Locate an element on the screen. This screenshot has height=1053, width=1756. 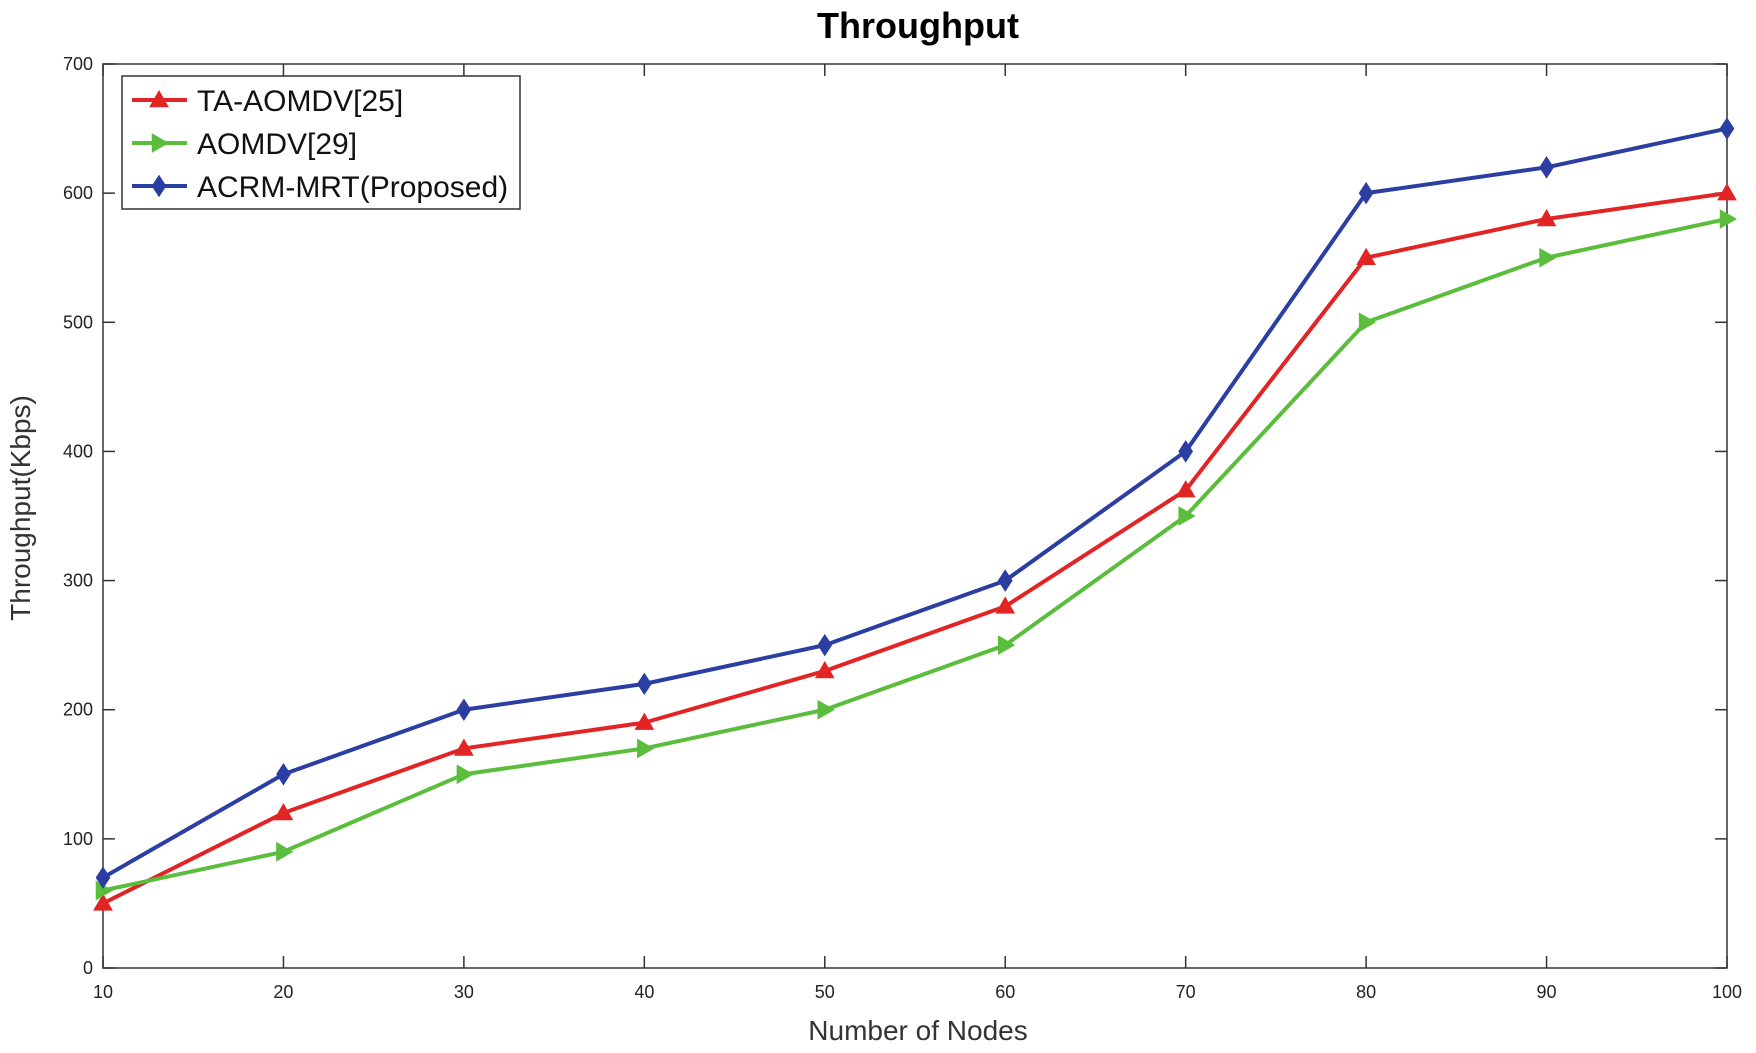
x-tick-label: 40 is located at coordinates (644, 992).